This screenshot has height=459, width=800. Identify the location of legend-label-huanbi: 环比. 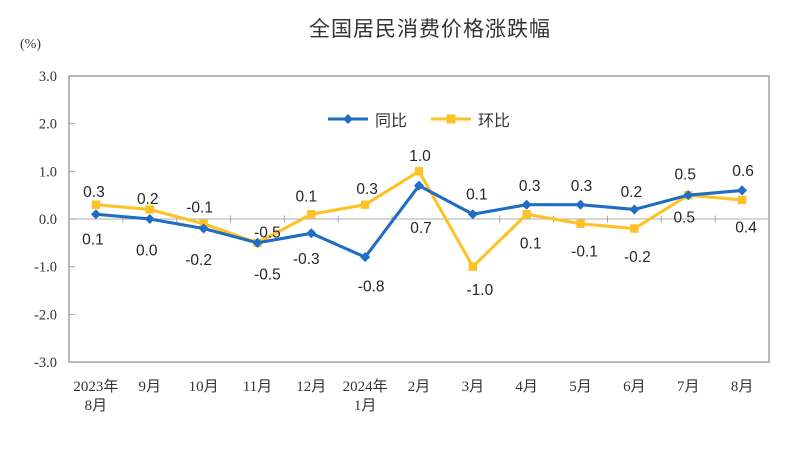
(494, 121).